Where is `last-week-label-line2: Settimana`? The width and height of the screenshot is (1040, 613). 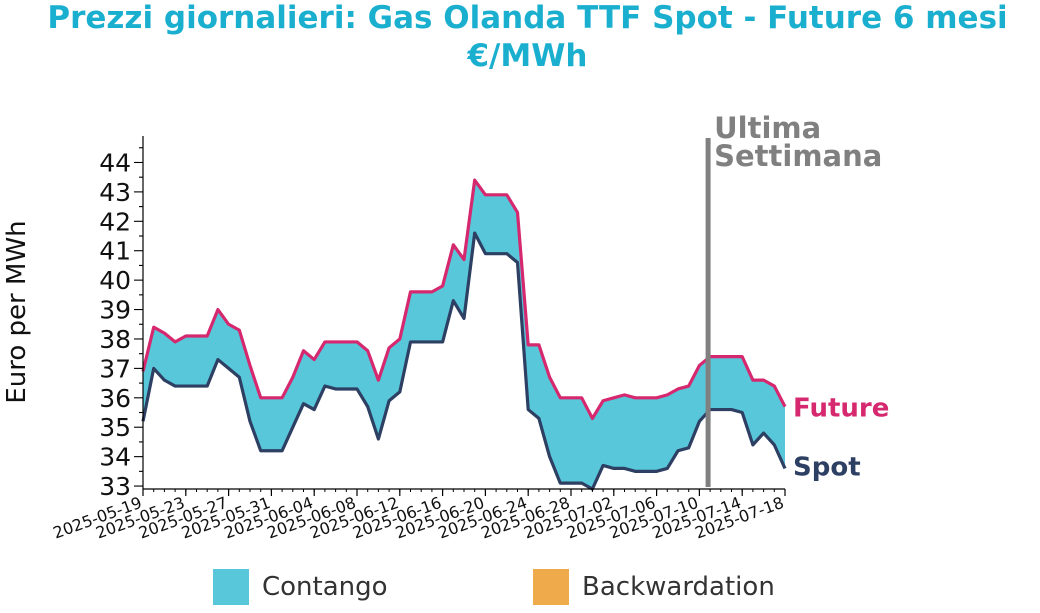
last-week-label-line2: Settimana is located at coordinates (798, 156).